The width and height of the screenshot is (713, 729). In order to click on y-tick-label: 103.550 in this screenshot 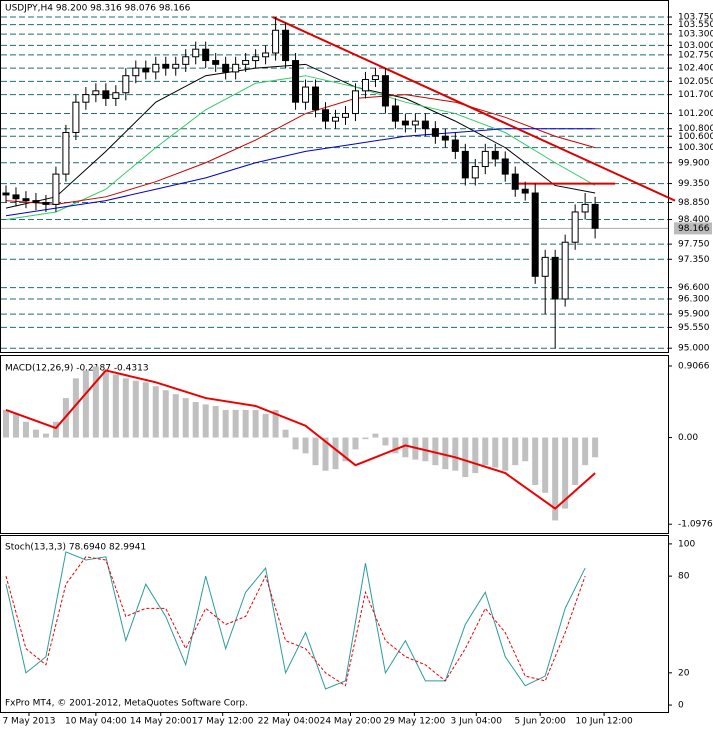, I will do `click(695, 25)`.